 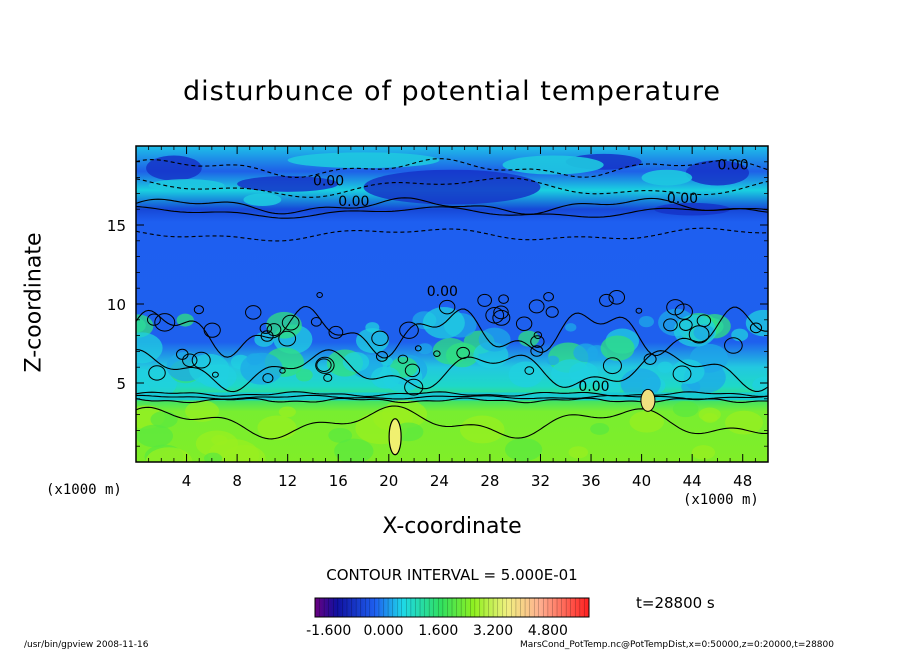 I want to click on y-tick-label: 15, so click(x=116, y=226).